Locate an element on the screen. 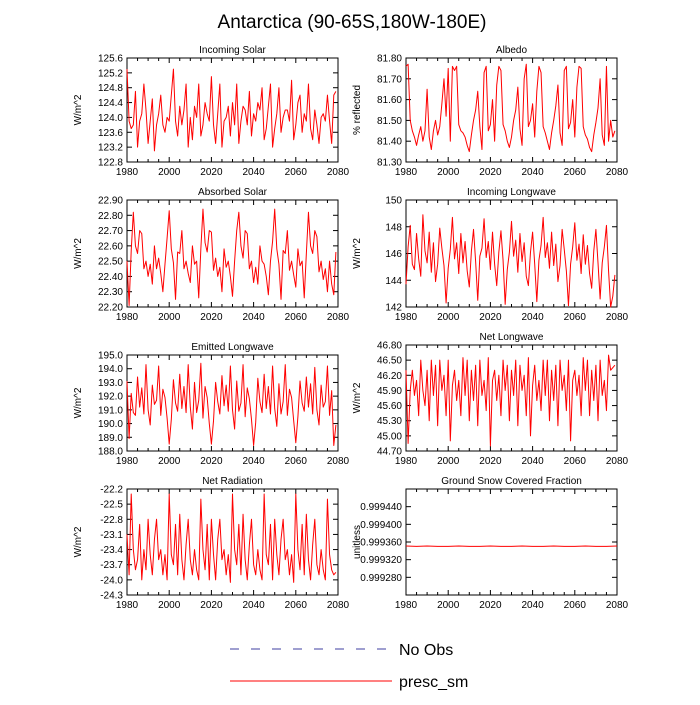 Image resolution: width=700 pixels, height=705 pixels. y-tick-label: 22.70 is located at coordinates (110, 231).